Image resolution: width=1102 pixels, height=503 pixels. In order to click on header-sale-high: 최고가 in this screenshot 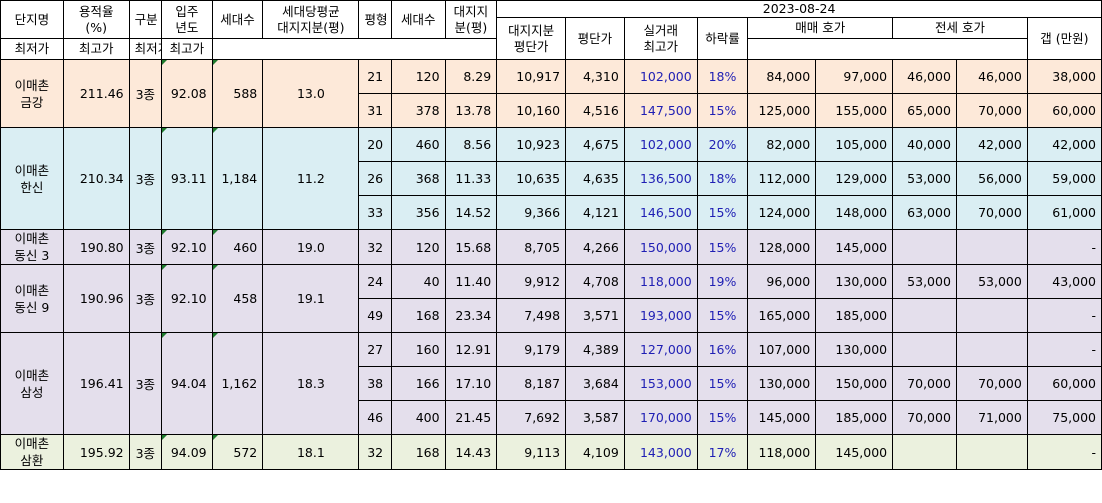, I will do `click(96, 49)`.